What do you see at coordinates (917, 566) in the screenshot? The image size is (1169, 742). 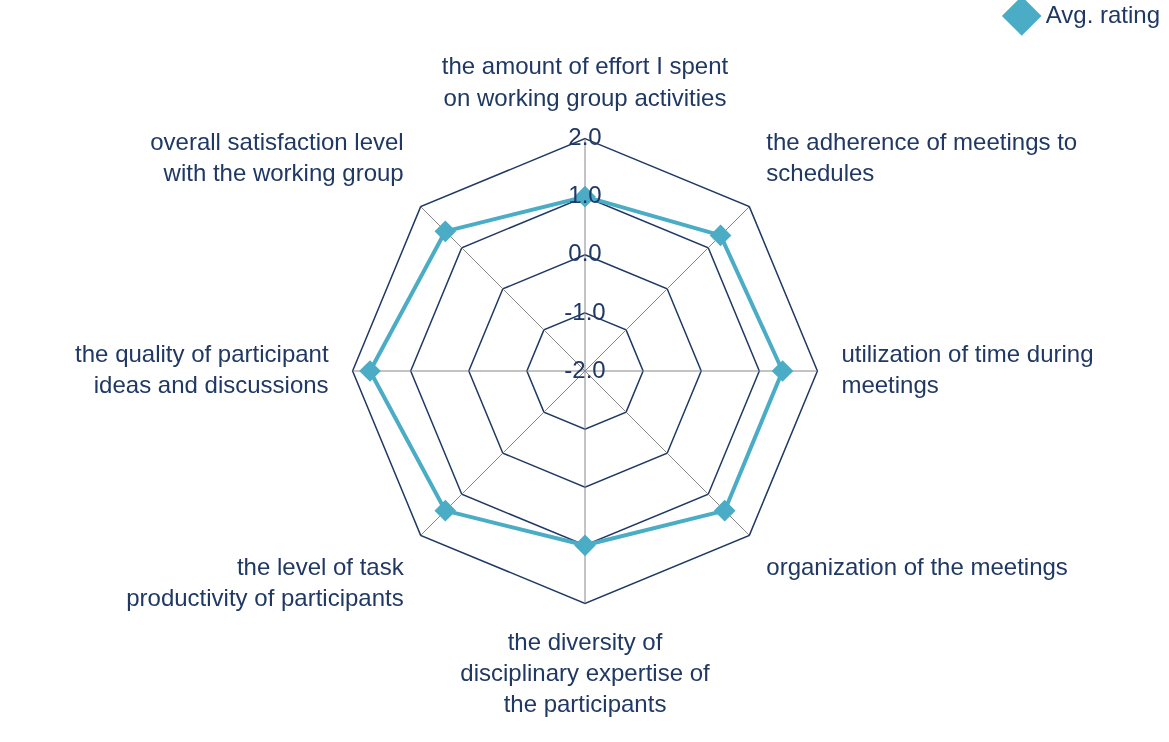 I see `spoke-label: organization of the meetings` at bounding box center [917, 566].